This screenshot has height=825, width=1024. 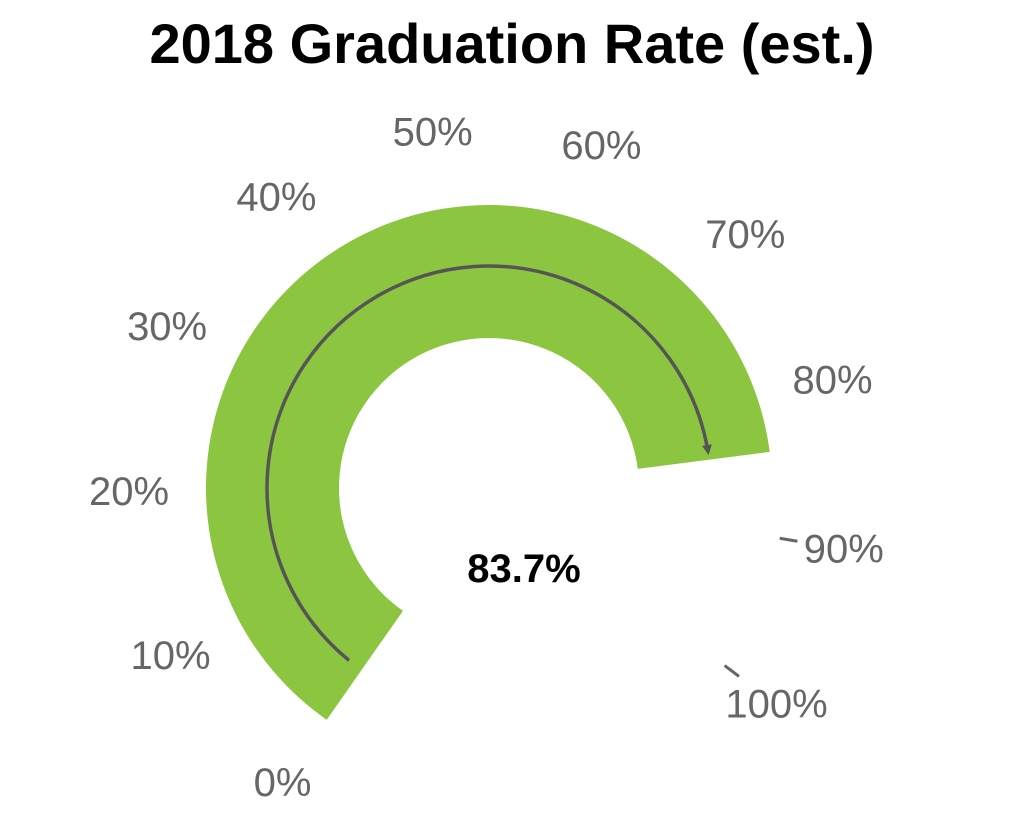 What do you see at coordinates (283, 783) in the screenshot?
I see `gauge-tick-label: 0%` at bounding box center [283, 783].